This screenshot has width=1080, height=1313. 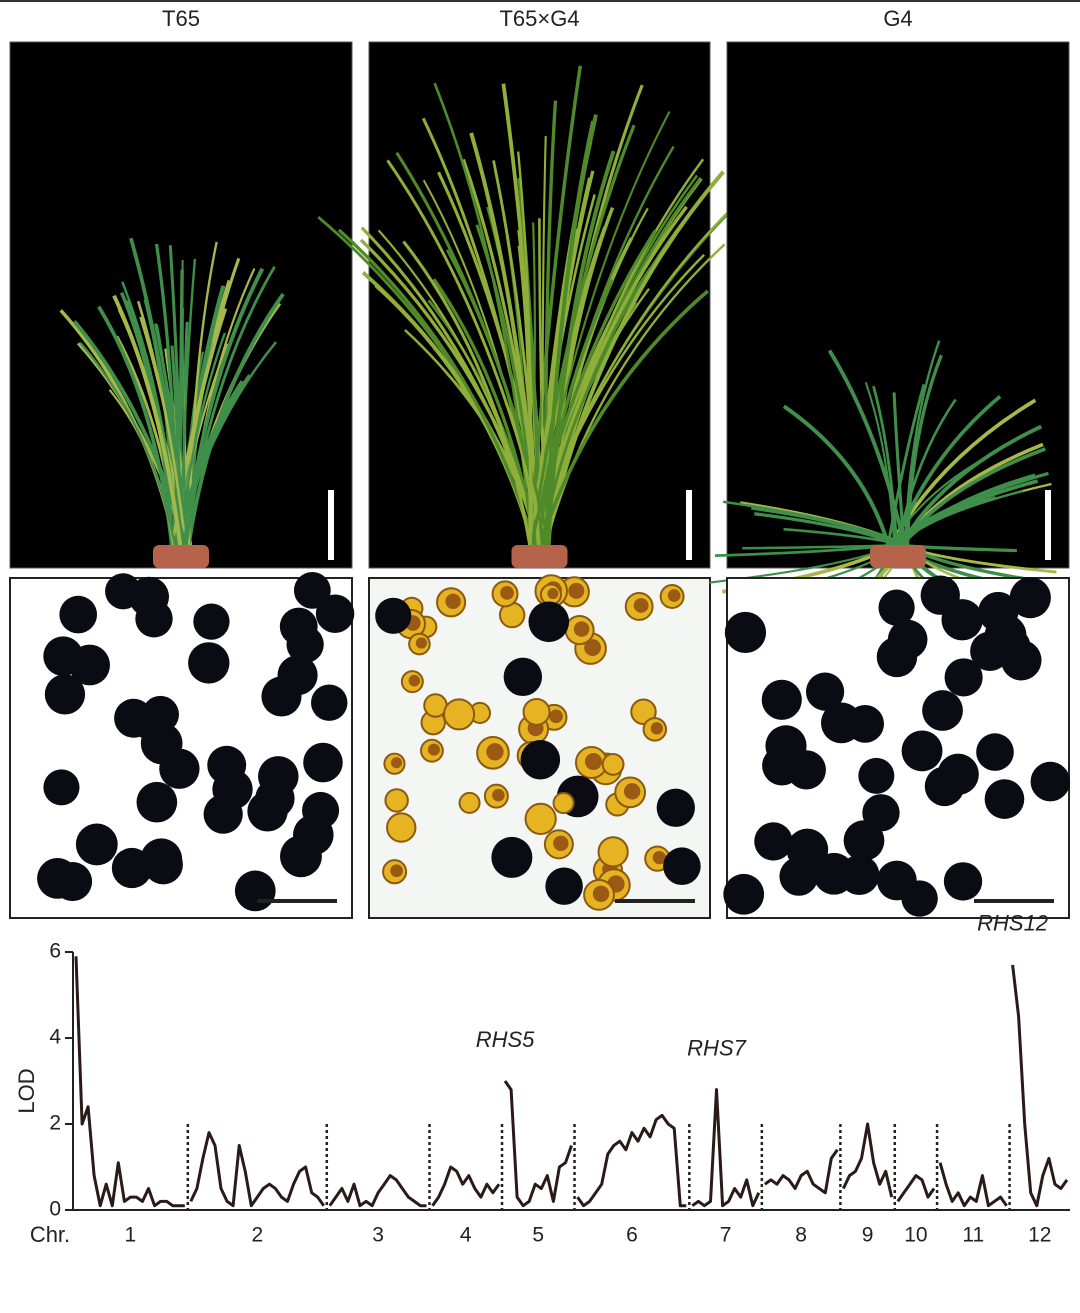 I want to click on panel-label: T65, so click(x=181, y=18).